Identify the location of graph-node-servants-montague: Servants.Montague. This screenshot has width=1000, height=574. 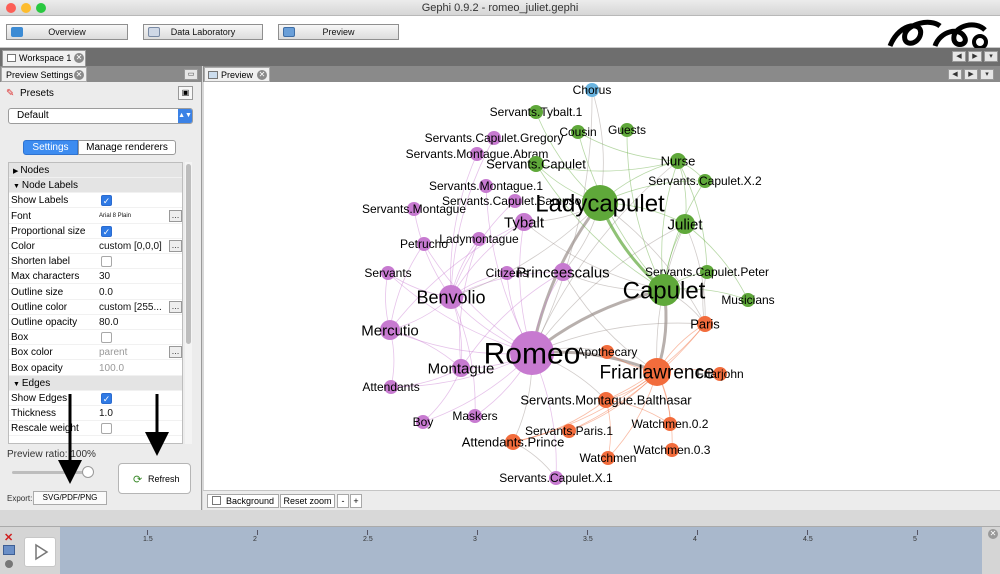
(414, 209).